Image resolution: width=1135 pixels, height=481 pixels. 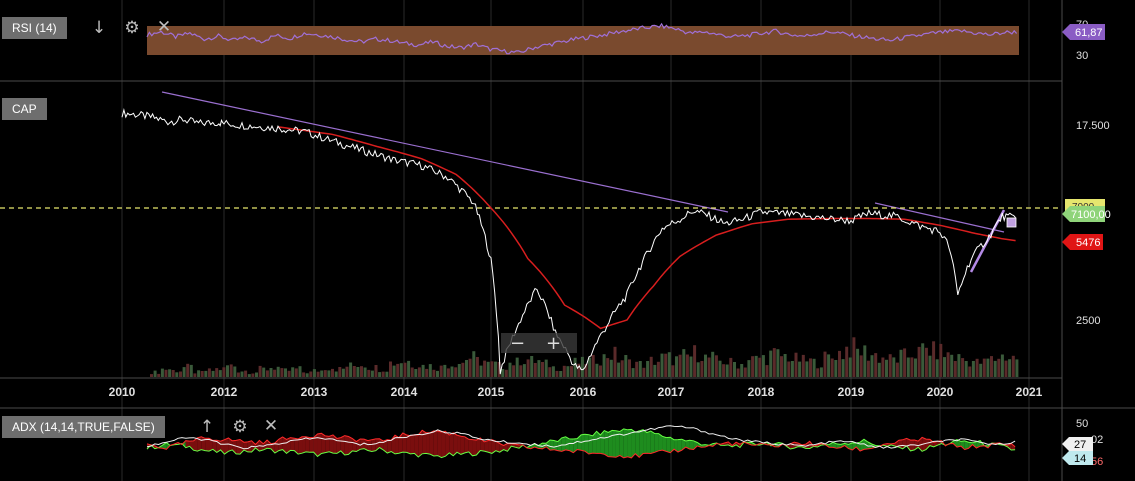 I want to click on price-panel-label: CAP, so click(x=24, y=109).